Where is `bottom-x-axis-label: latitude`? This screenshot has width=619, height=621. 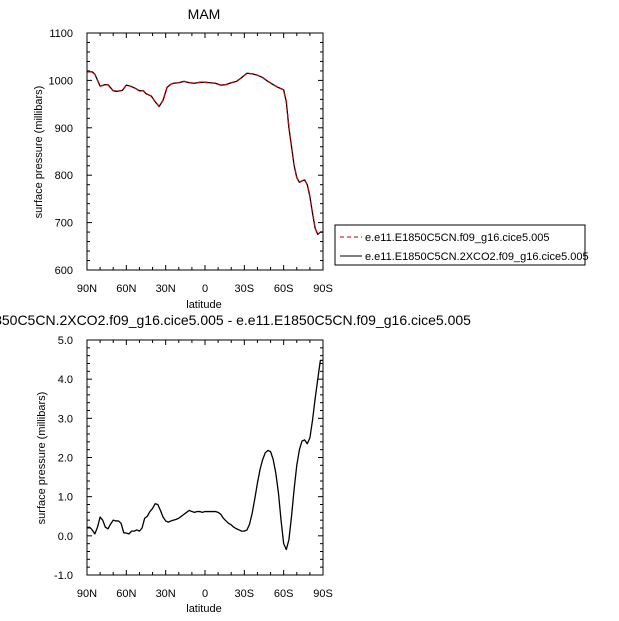 bottom-x-axis-label: latitude is located at coordinates (203, 609).